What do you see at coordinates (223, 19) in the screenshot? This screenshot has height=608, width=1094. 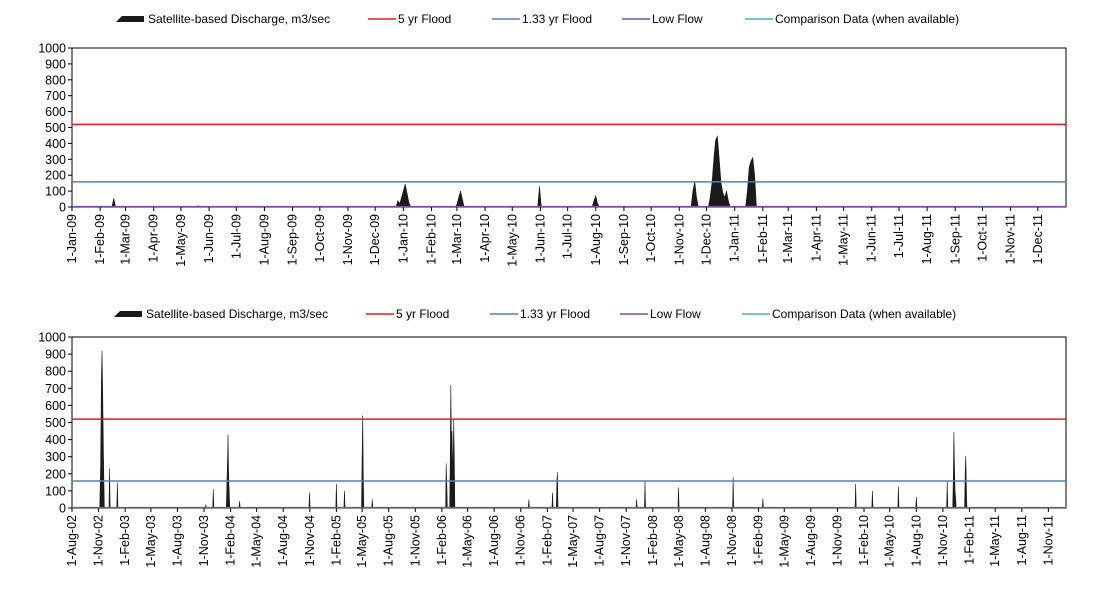 I see `legend-item-discharge: Satellite-based Discharge, m3/sec` at bounding box center [223, 19].